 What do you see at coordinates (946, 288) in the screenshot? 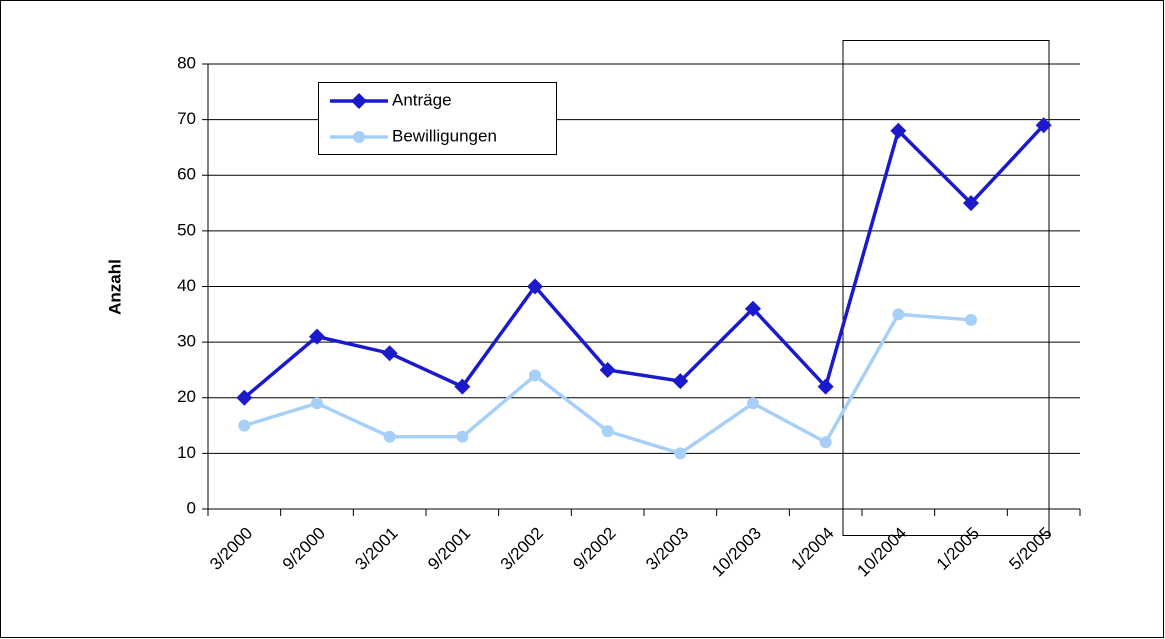
I see `highlight-box` at bounding box center [946, 288].